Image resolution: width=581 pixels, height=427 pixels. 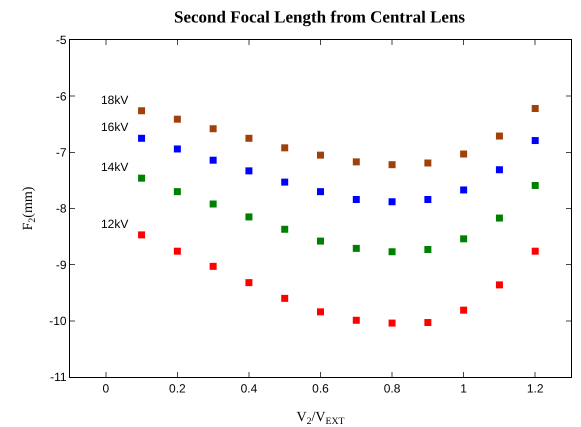 I want to click on x-tick-label: 0.4, so click(x=249, y=388).